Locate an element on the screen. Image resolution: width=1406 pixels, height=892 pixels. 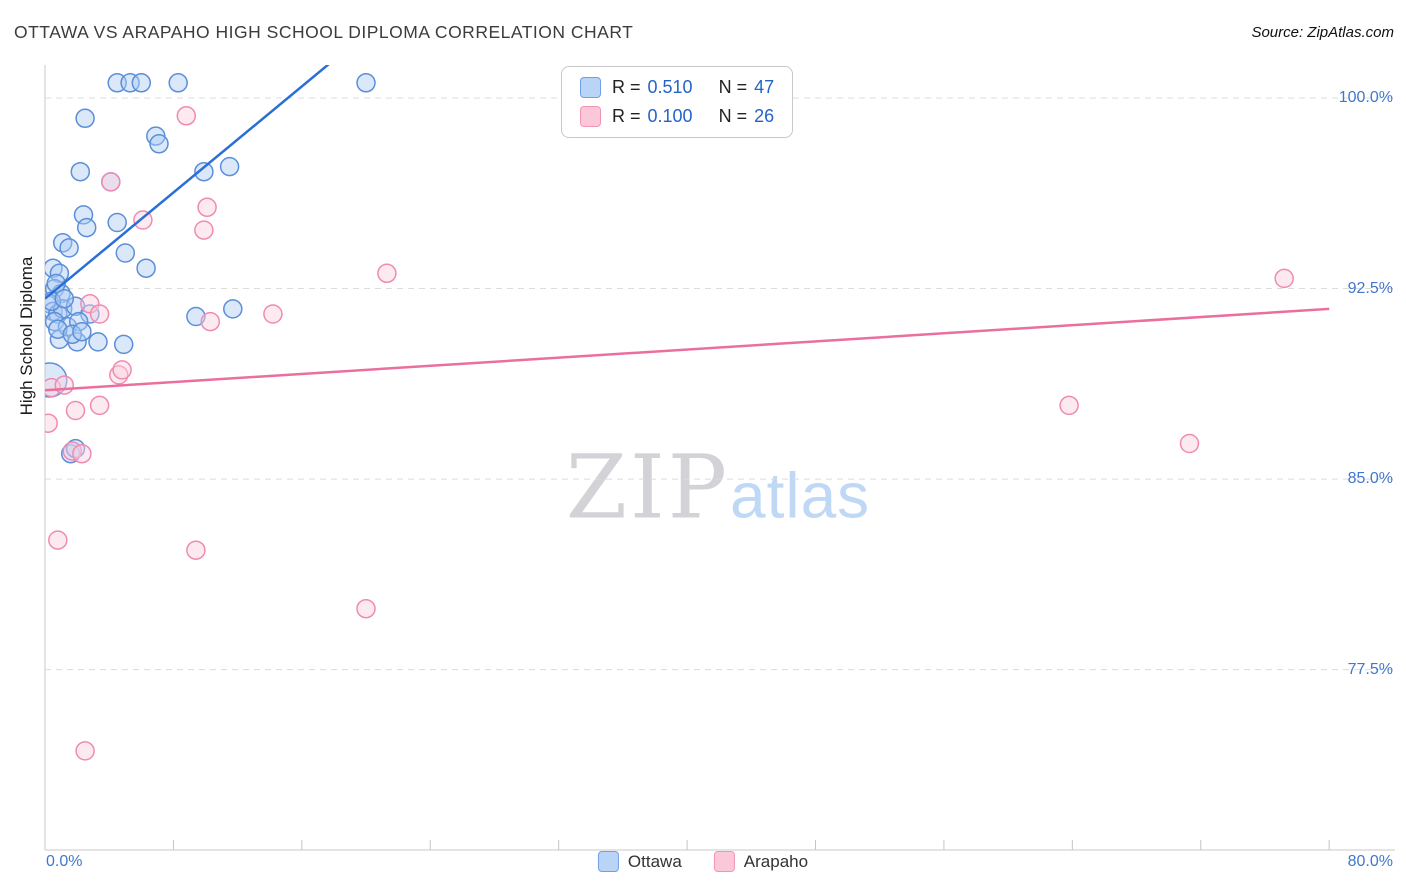
ottawa-points is located at coordinates (204, 268).